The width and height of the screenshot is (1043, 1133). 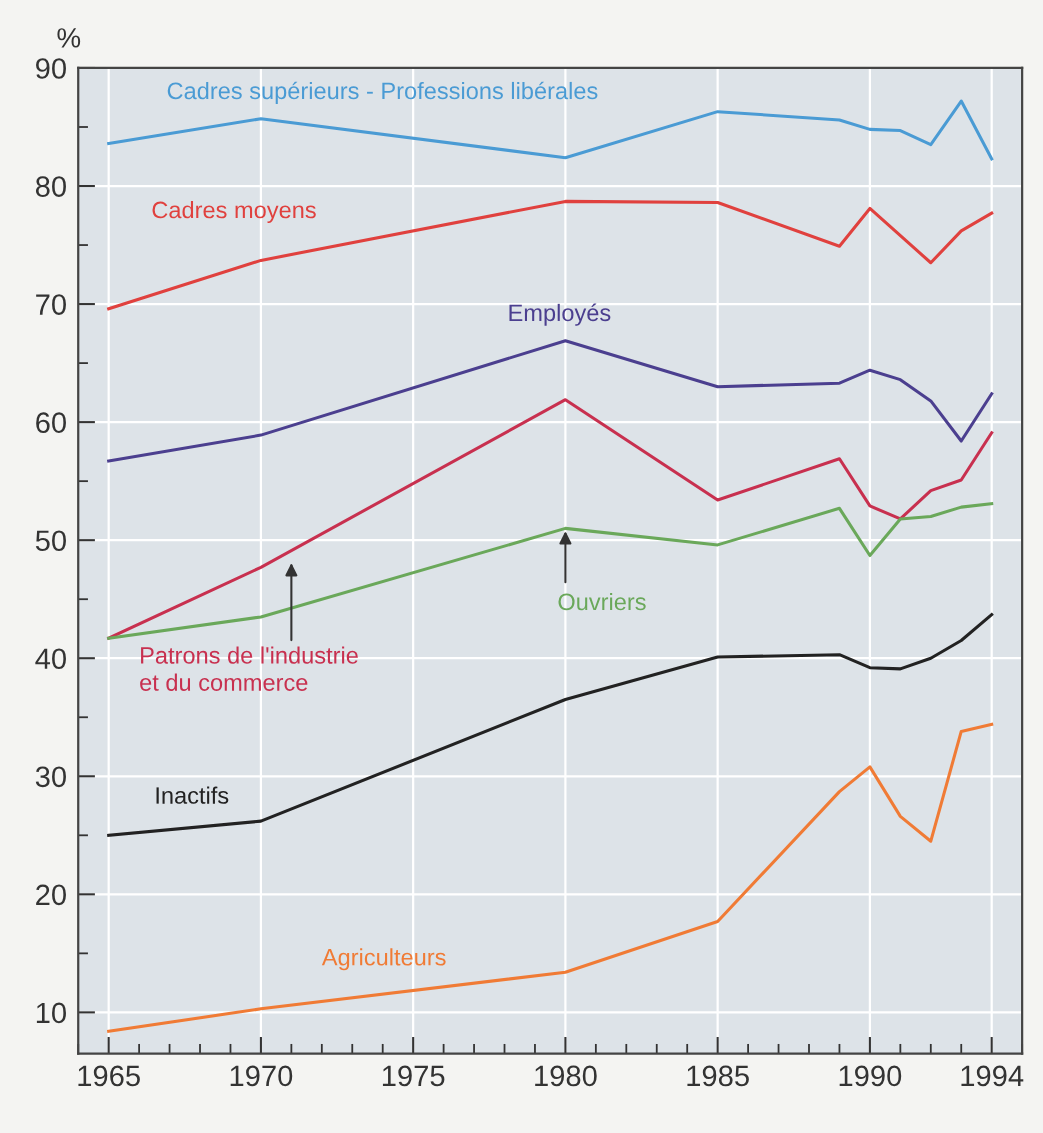 I want to click on x-tick-label: 1985, so click(x=718, y=1076).